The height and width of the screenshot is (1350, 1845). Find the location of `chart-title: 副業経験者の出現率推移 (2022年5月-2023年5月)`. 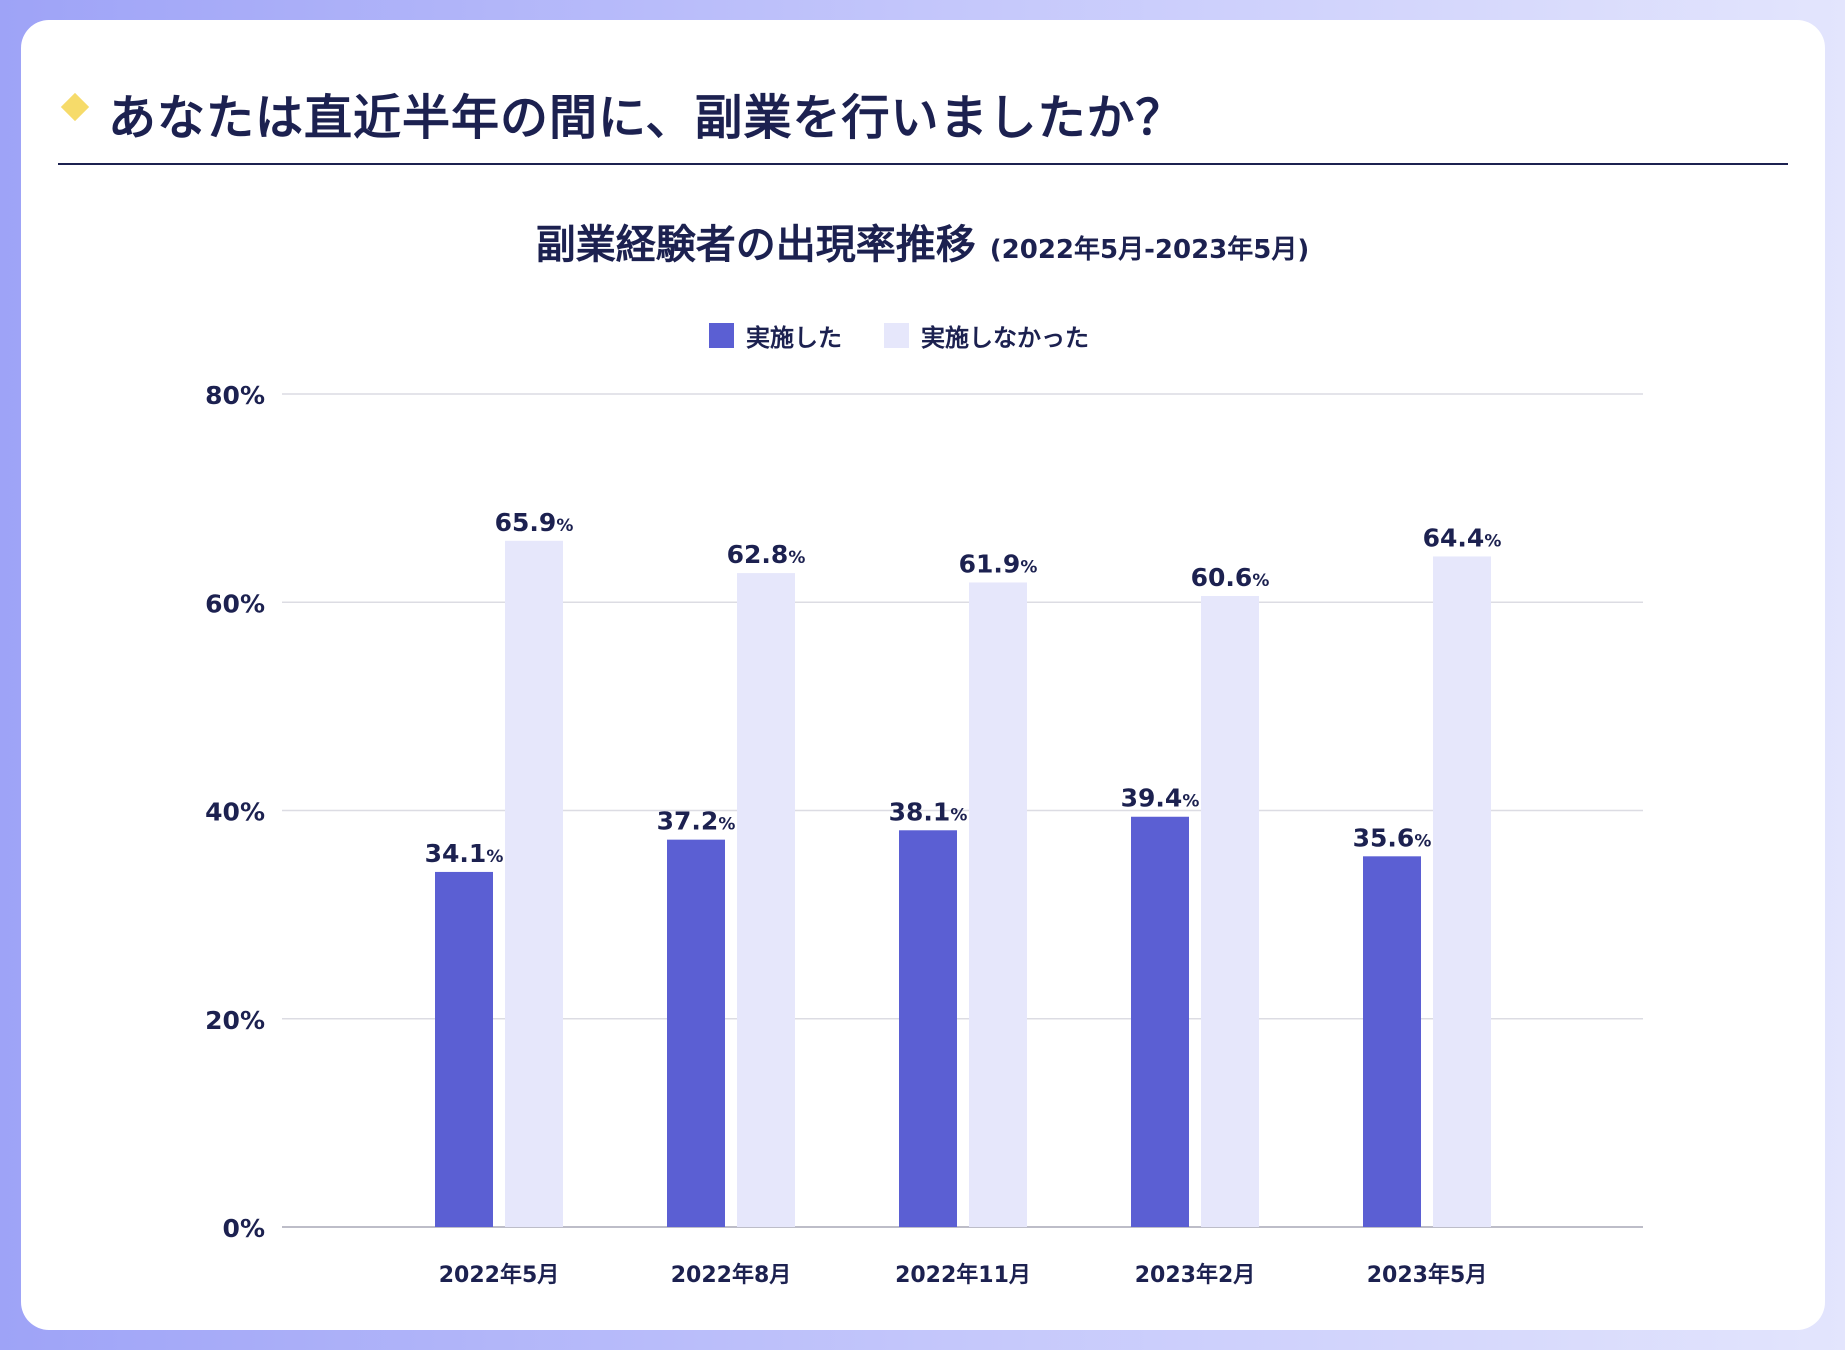

chart-title: 副業経験者の出現率推移 (2022年5月-2023年5月) is located at coordinates (922, 241).